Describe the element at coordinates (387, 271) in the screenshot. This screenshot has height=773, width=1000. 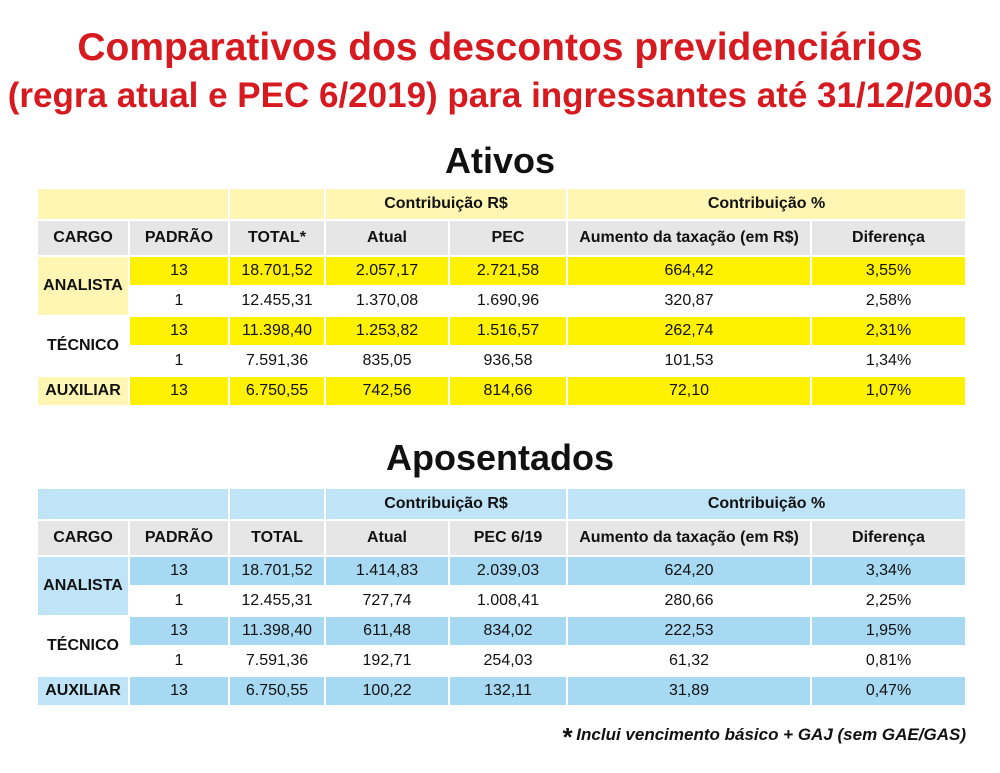
I see `value-cell: 2.057,17` at that location.